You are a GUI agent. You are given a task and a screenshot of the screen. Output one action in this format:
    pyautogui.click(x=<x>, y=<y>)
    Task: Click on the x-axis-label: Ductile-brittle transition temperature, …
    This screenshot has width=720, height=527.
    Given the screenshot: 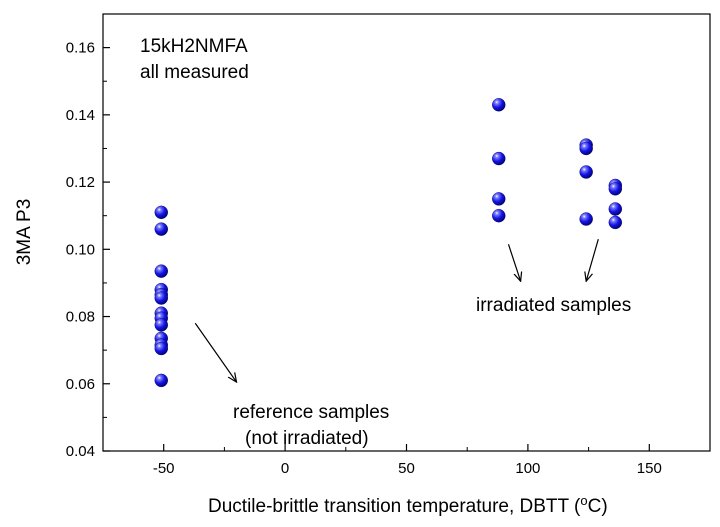 What is the action you would take?
    pyautogui.click(x=408, y=505)
    